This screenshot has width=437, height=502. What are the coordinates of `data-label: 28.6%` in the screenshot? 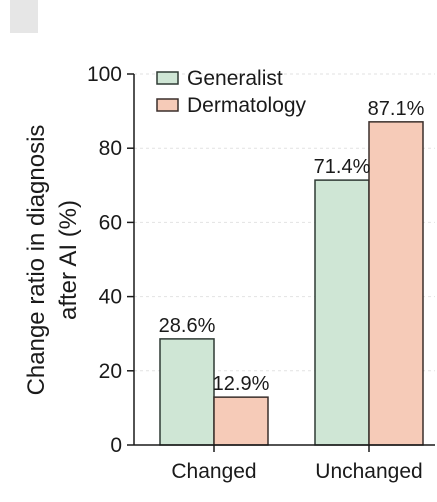 It's located at (187, 326).